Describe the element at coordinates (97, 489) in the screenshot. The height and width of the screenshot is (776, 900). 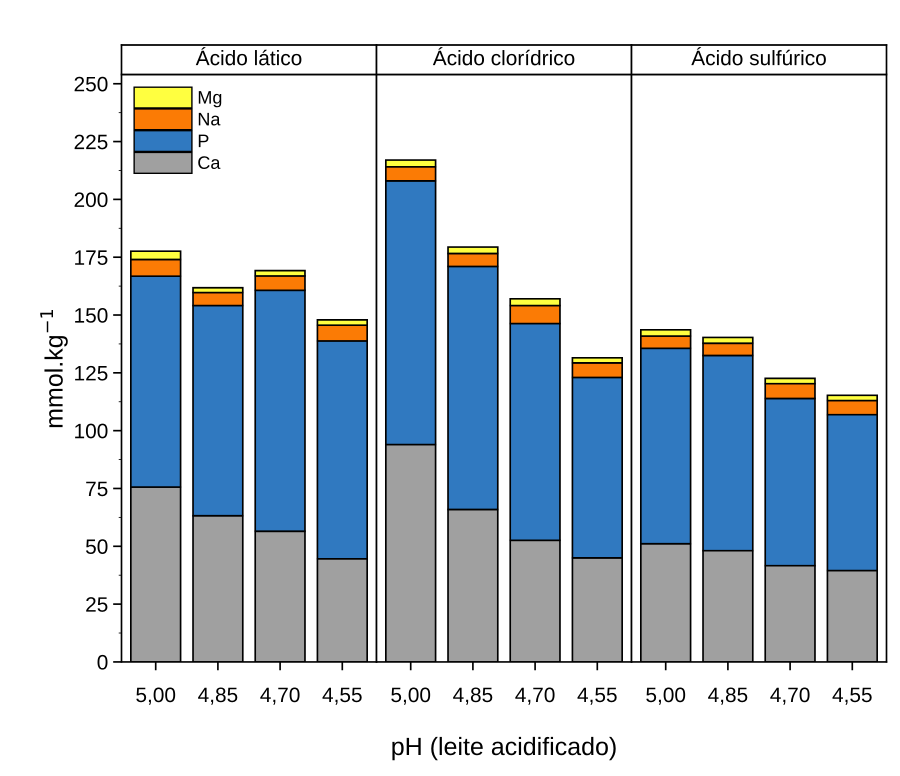
I see `y-tick-label: 75` at that location.